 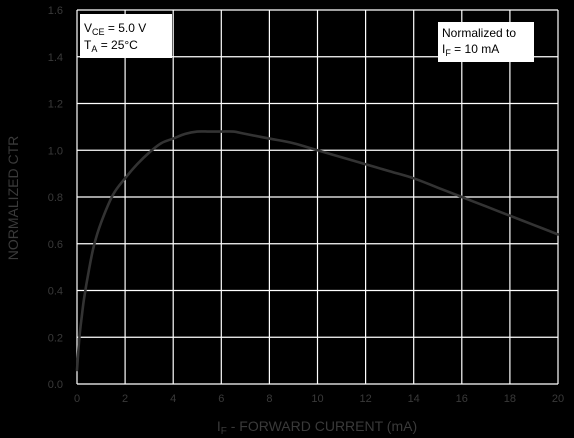 I want to click on x-tick-label: 8, so click(x=269, y=399).